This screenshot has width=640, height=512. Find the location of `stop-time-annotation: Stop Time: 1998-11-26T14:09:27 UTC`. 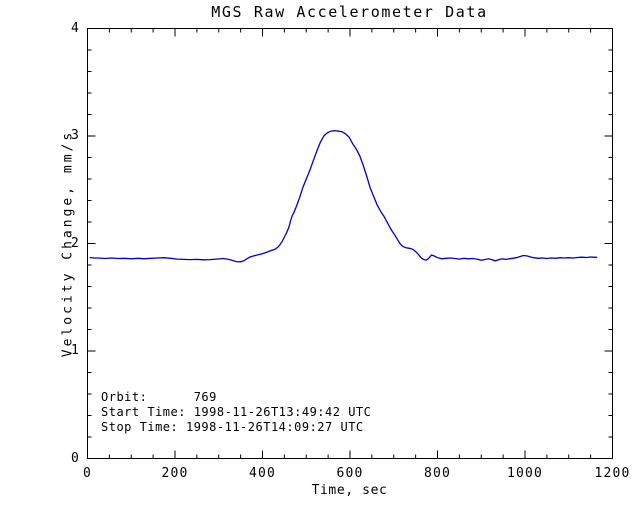

stop-time-annotation: Stop Time: 1998-11-26T14:09:27 UTC is located at coordinates (232, 427).